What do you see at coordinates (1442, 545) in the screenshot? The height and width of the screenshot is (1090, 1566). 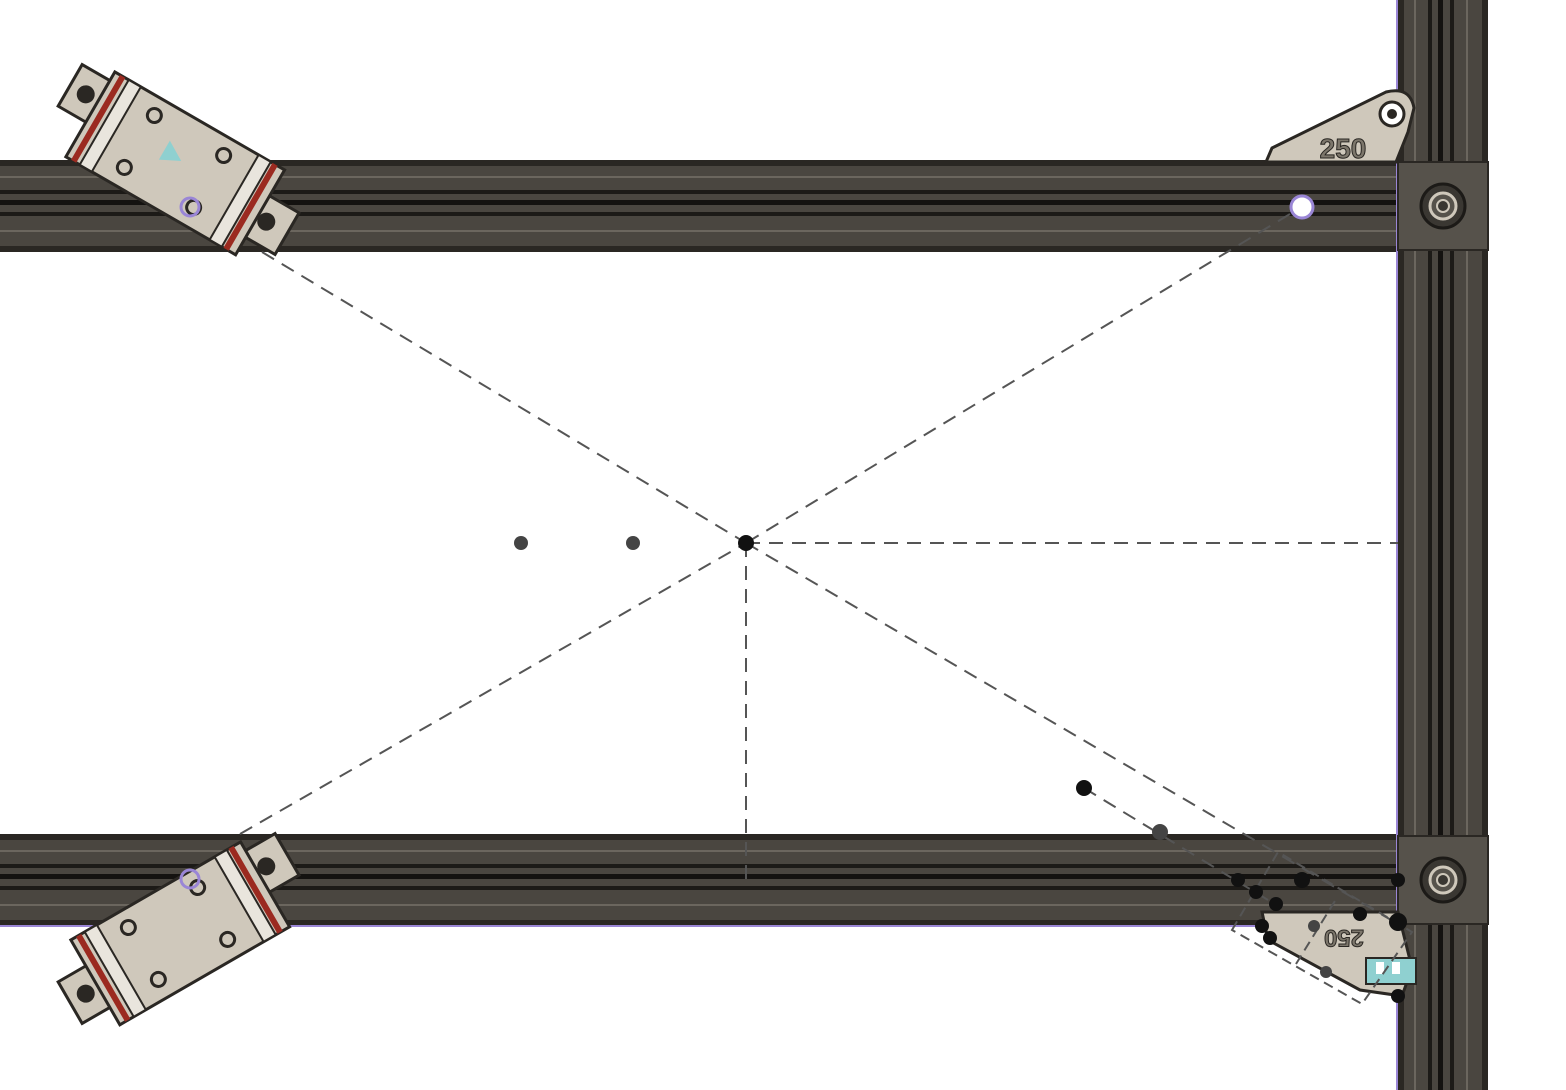 I see `vertical-extrusion` at bounding box center [1442, 545].